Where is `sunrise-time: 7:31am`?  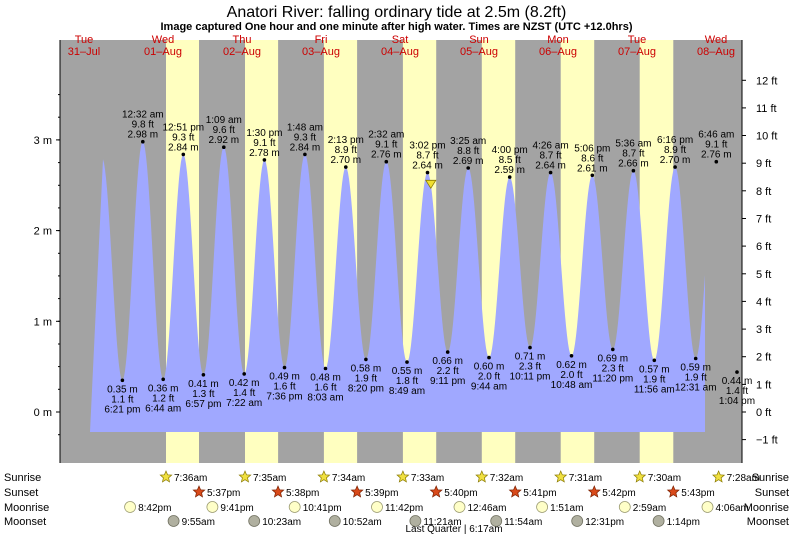 sunrise-time: 7:31am is located at coordinates (585, 478).